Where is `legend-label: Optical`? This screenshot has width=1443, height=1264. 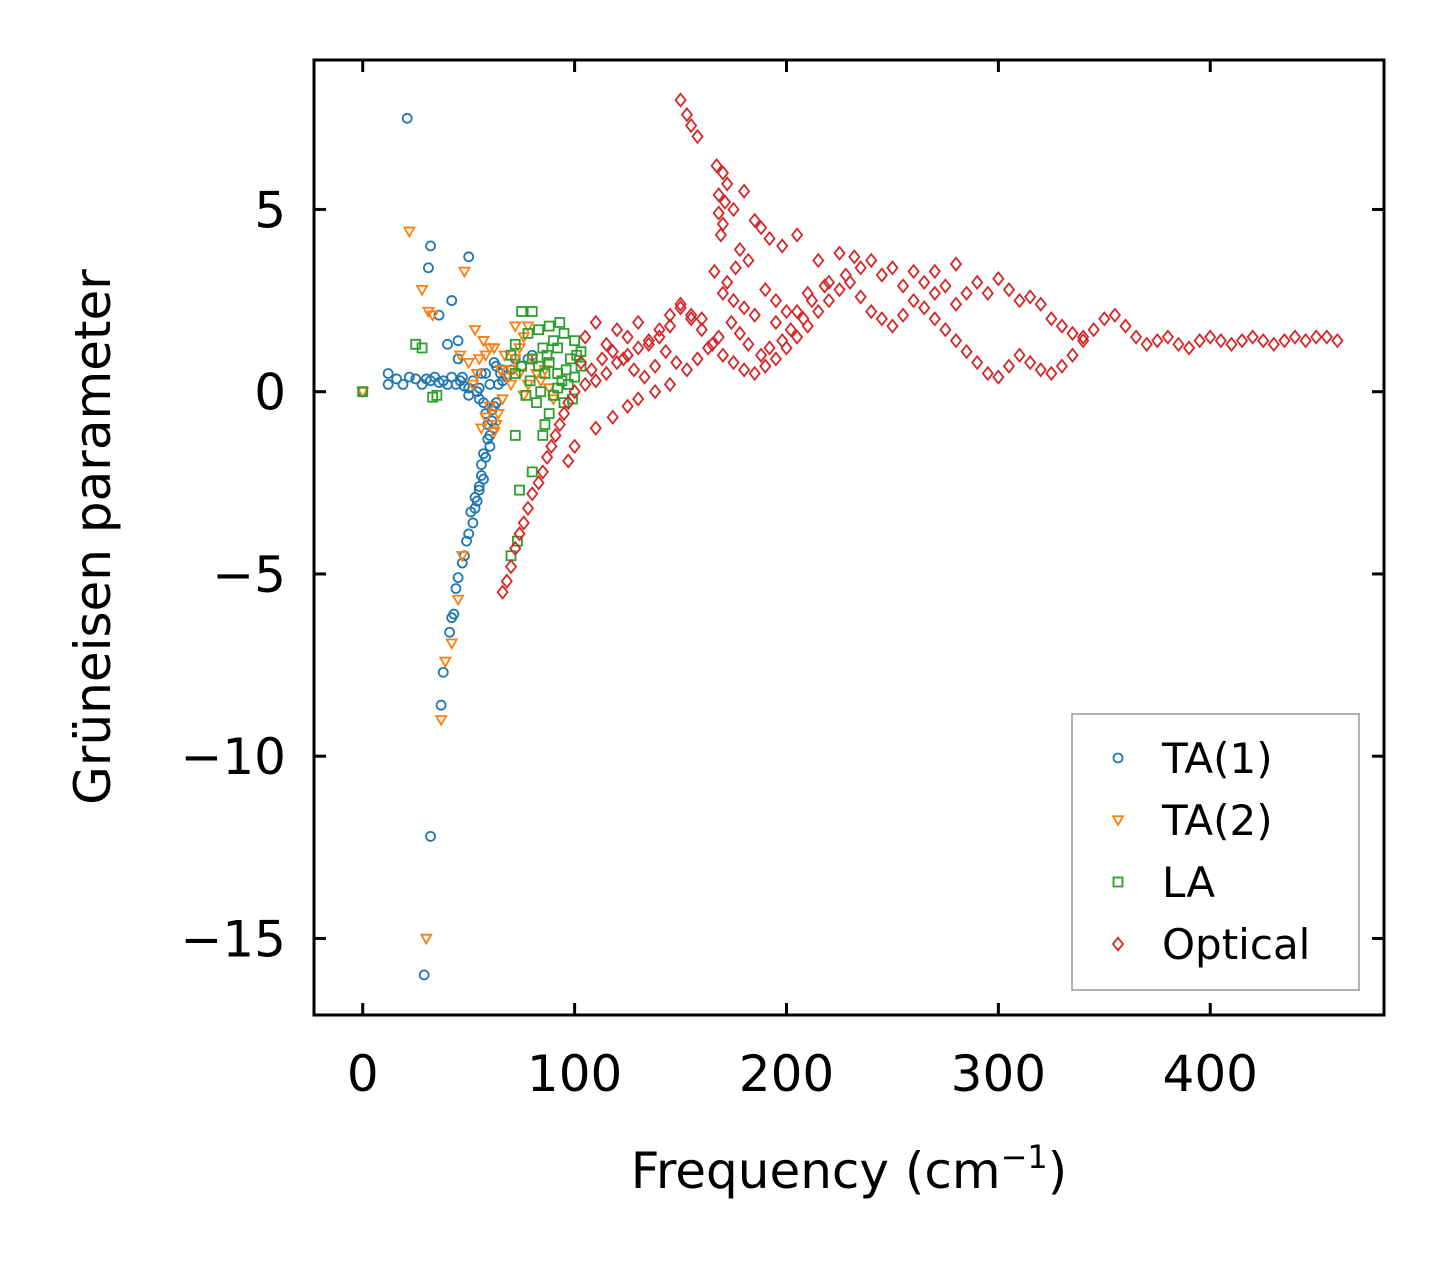
legend-label: Optical is located at coordinates (1236, 944).